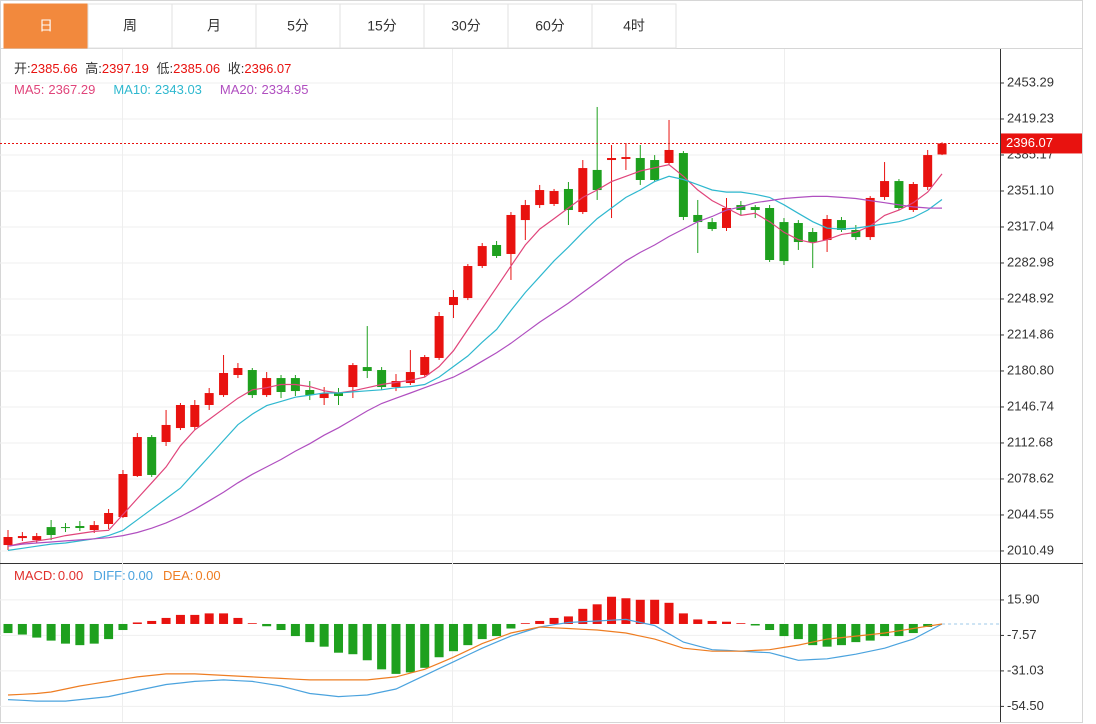 This screenshot has width=1096, height=724. Describe the element at coordinates (267, 68) in the screenshot. I see `legend-value: 2396.07` at that location.